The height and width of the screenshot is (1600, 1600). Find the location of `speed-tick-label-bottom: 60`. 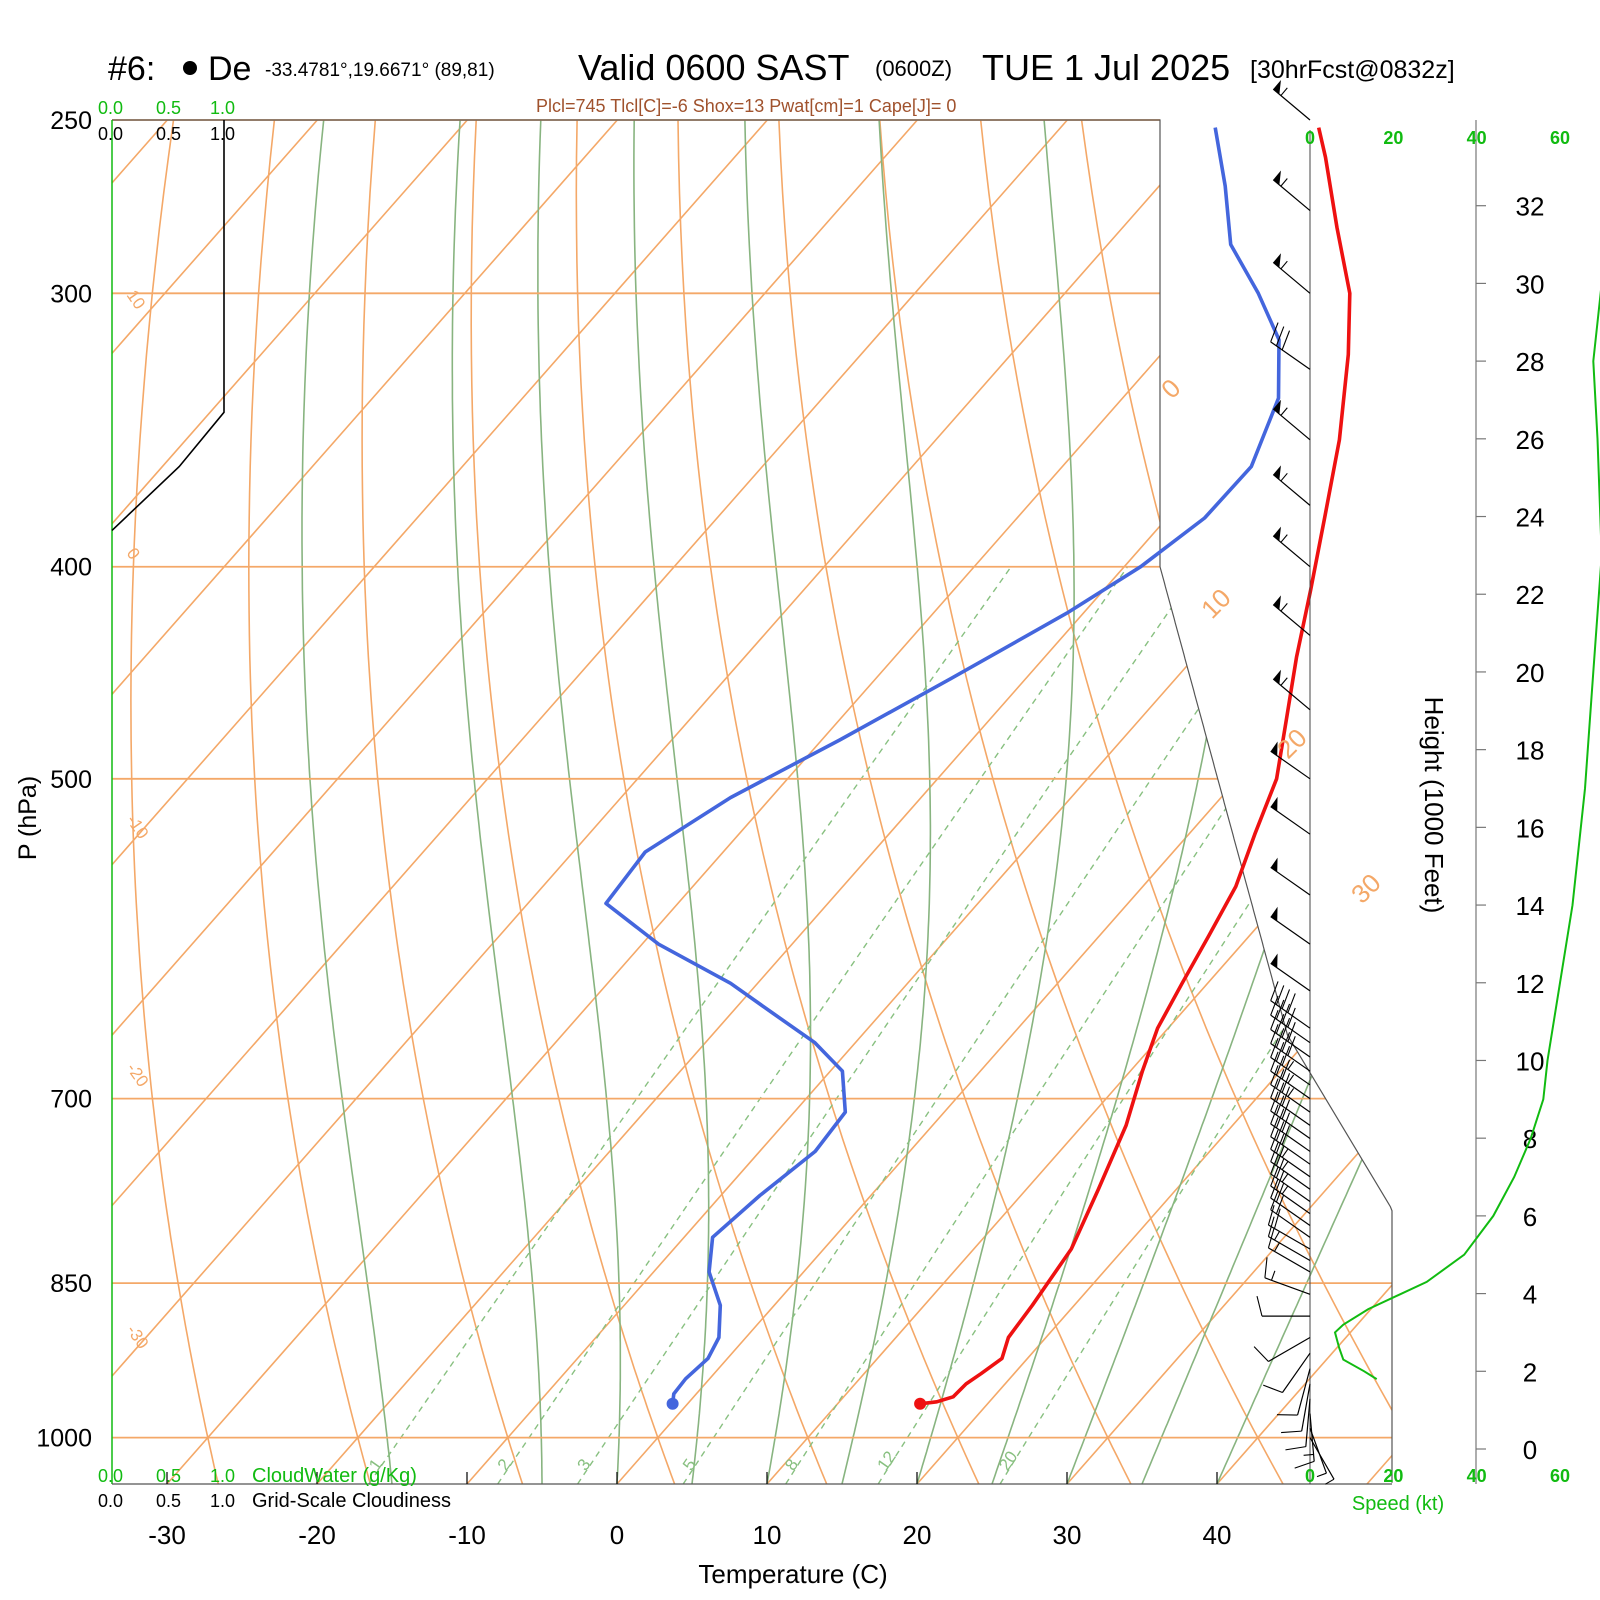

speed-tick-label-bottom: 60 is located at coordinates (1560, 1476).